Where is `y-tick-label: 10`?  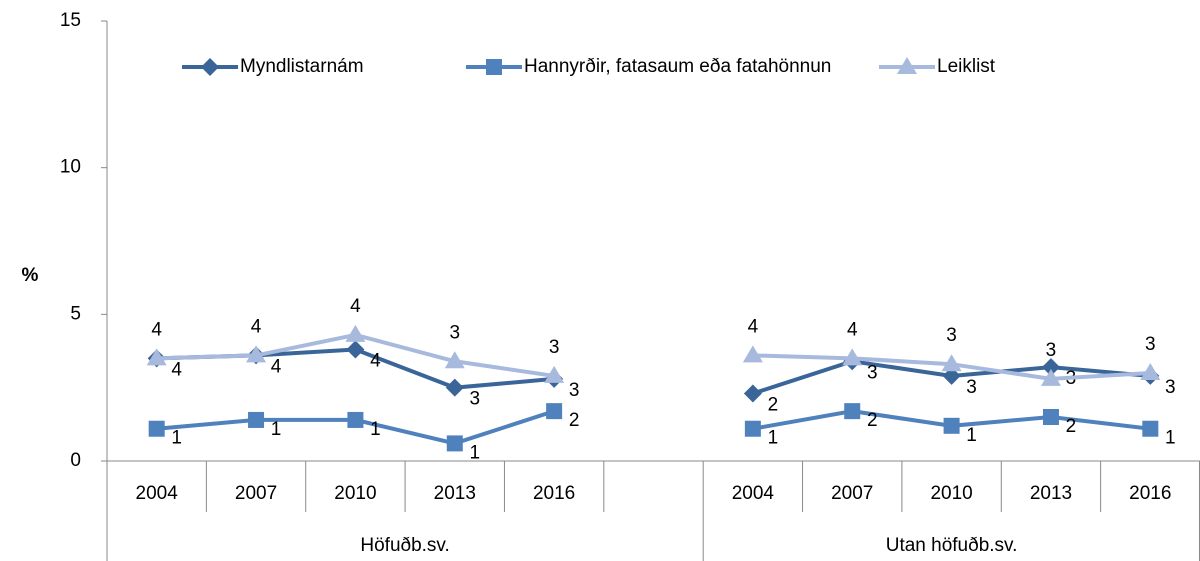
y-tick-label: 10 is located at coordinates (70, 167).